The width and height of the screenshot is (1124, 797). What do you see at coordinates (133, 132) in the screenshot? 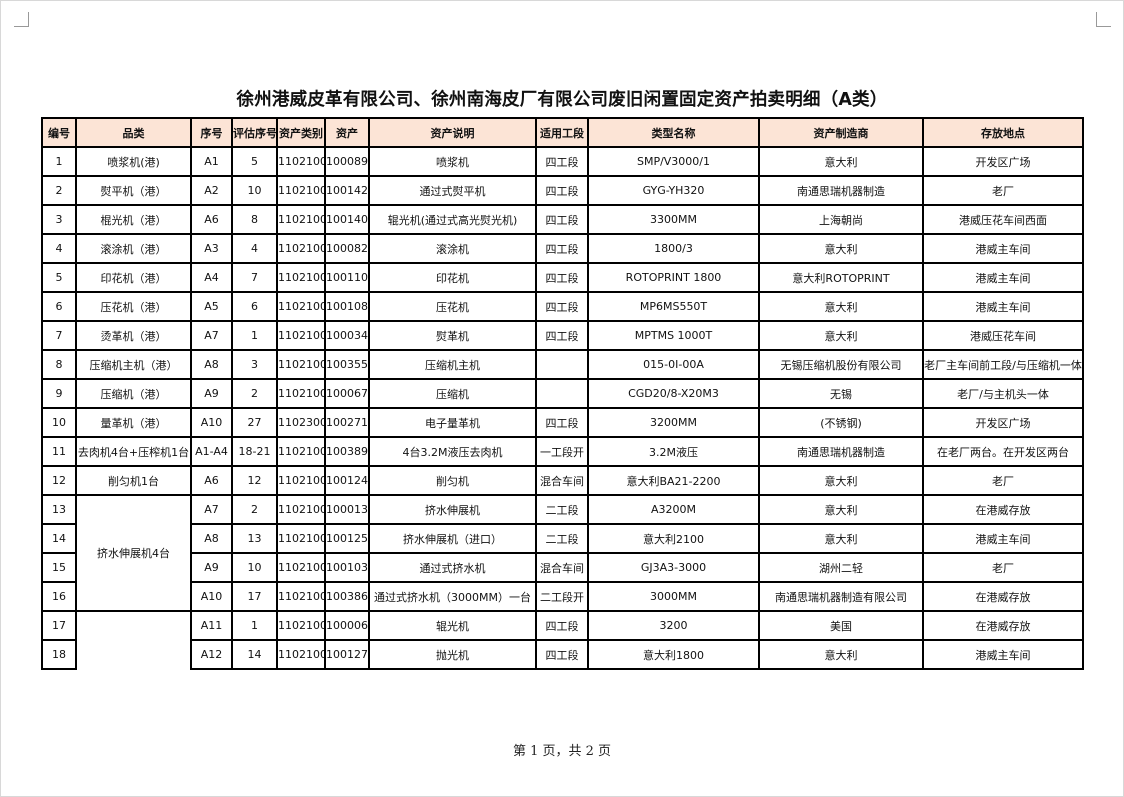
I see `column-header-category: 品类` at bounding box center [133, 132].